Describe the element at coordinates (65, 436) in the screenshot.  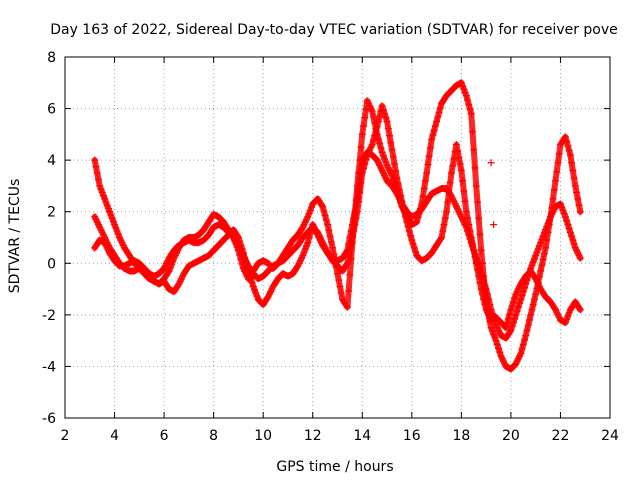
I see `x-tick-label: 2` at that location.